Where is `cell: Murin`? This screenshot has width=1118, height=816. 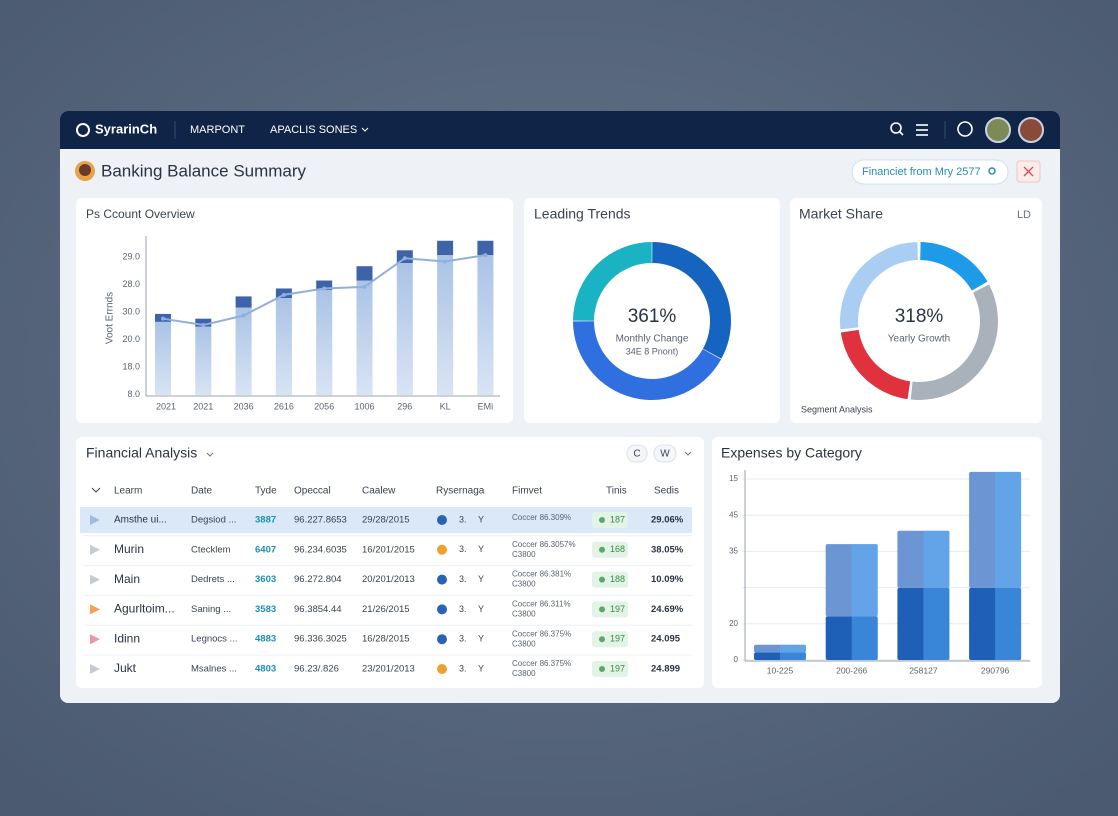
cell: Murin is located at coordinates (129, 549).